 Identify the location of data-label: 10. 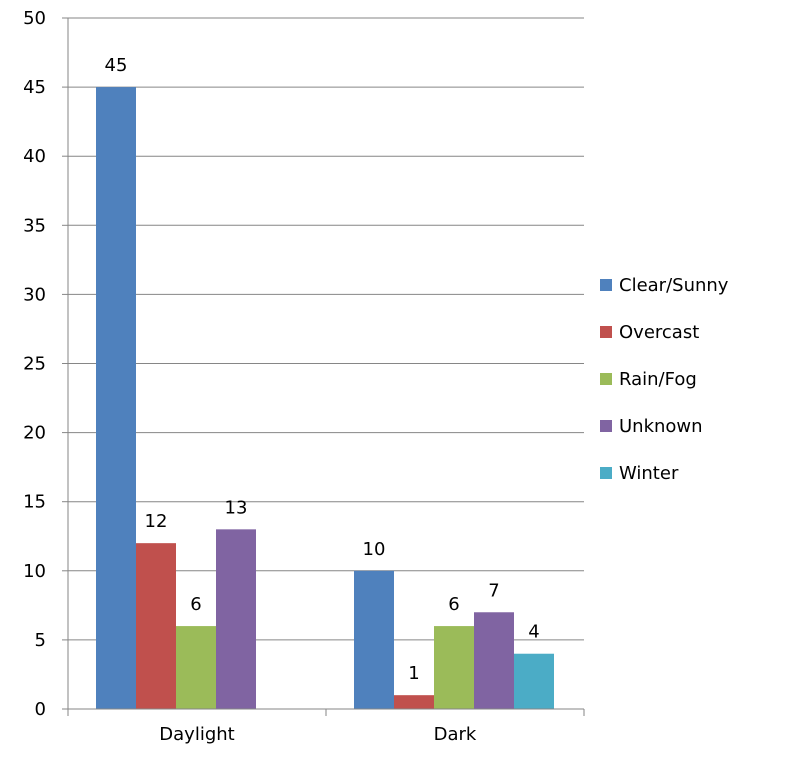
(374, 549).